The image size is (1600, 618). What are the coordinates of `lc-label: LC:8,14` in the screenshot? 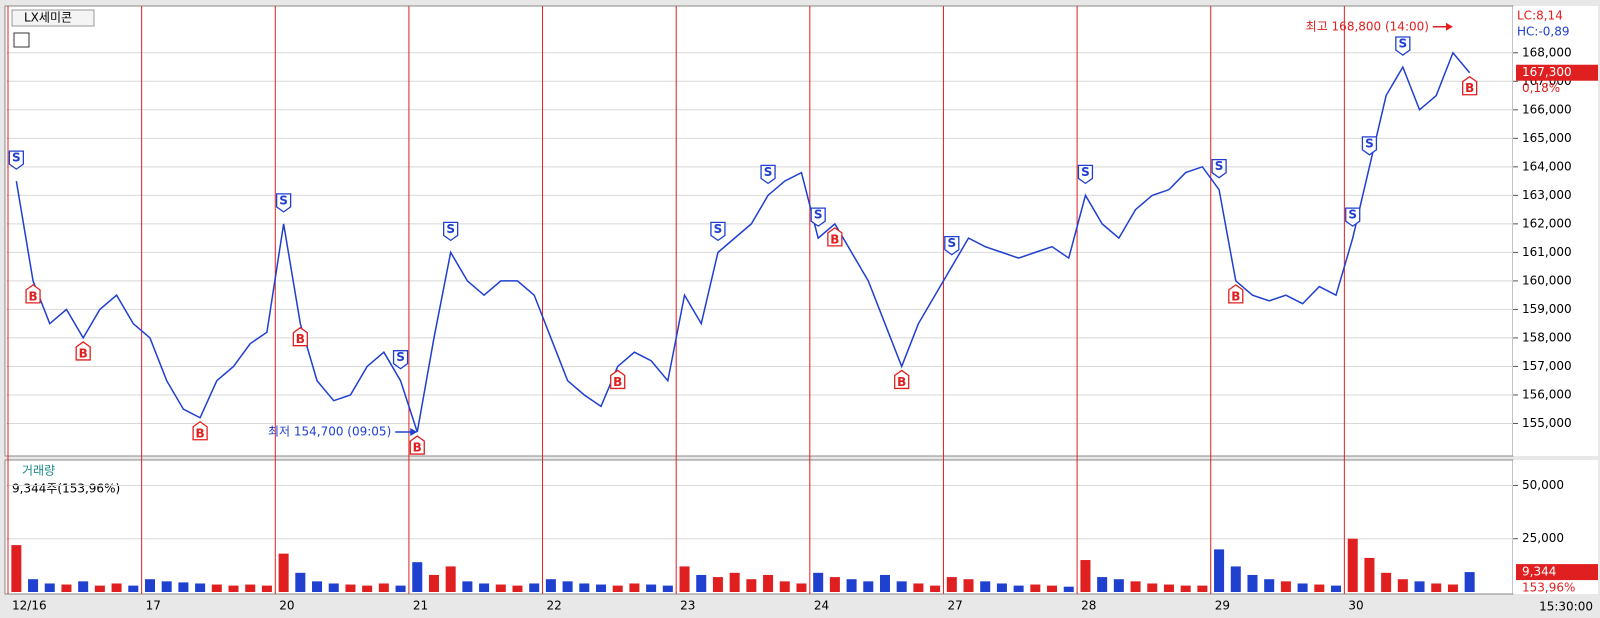 It's located at (1540, 16).